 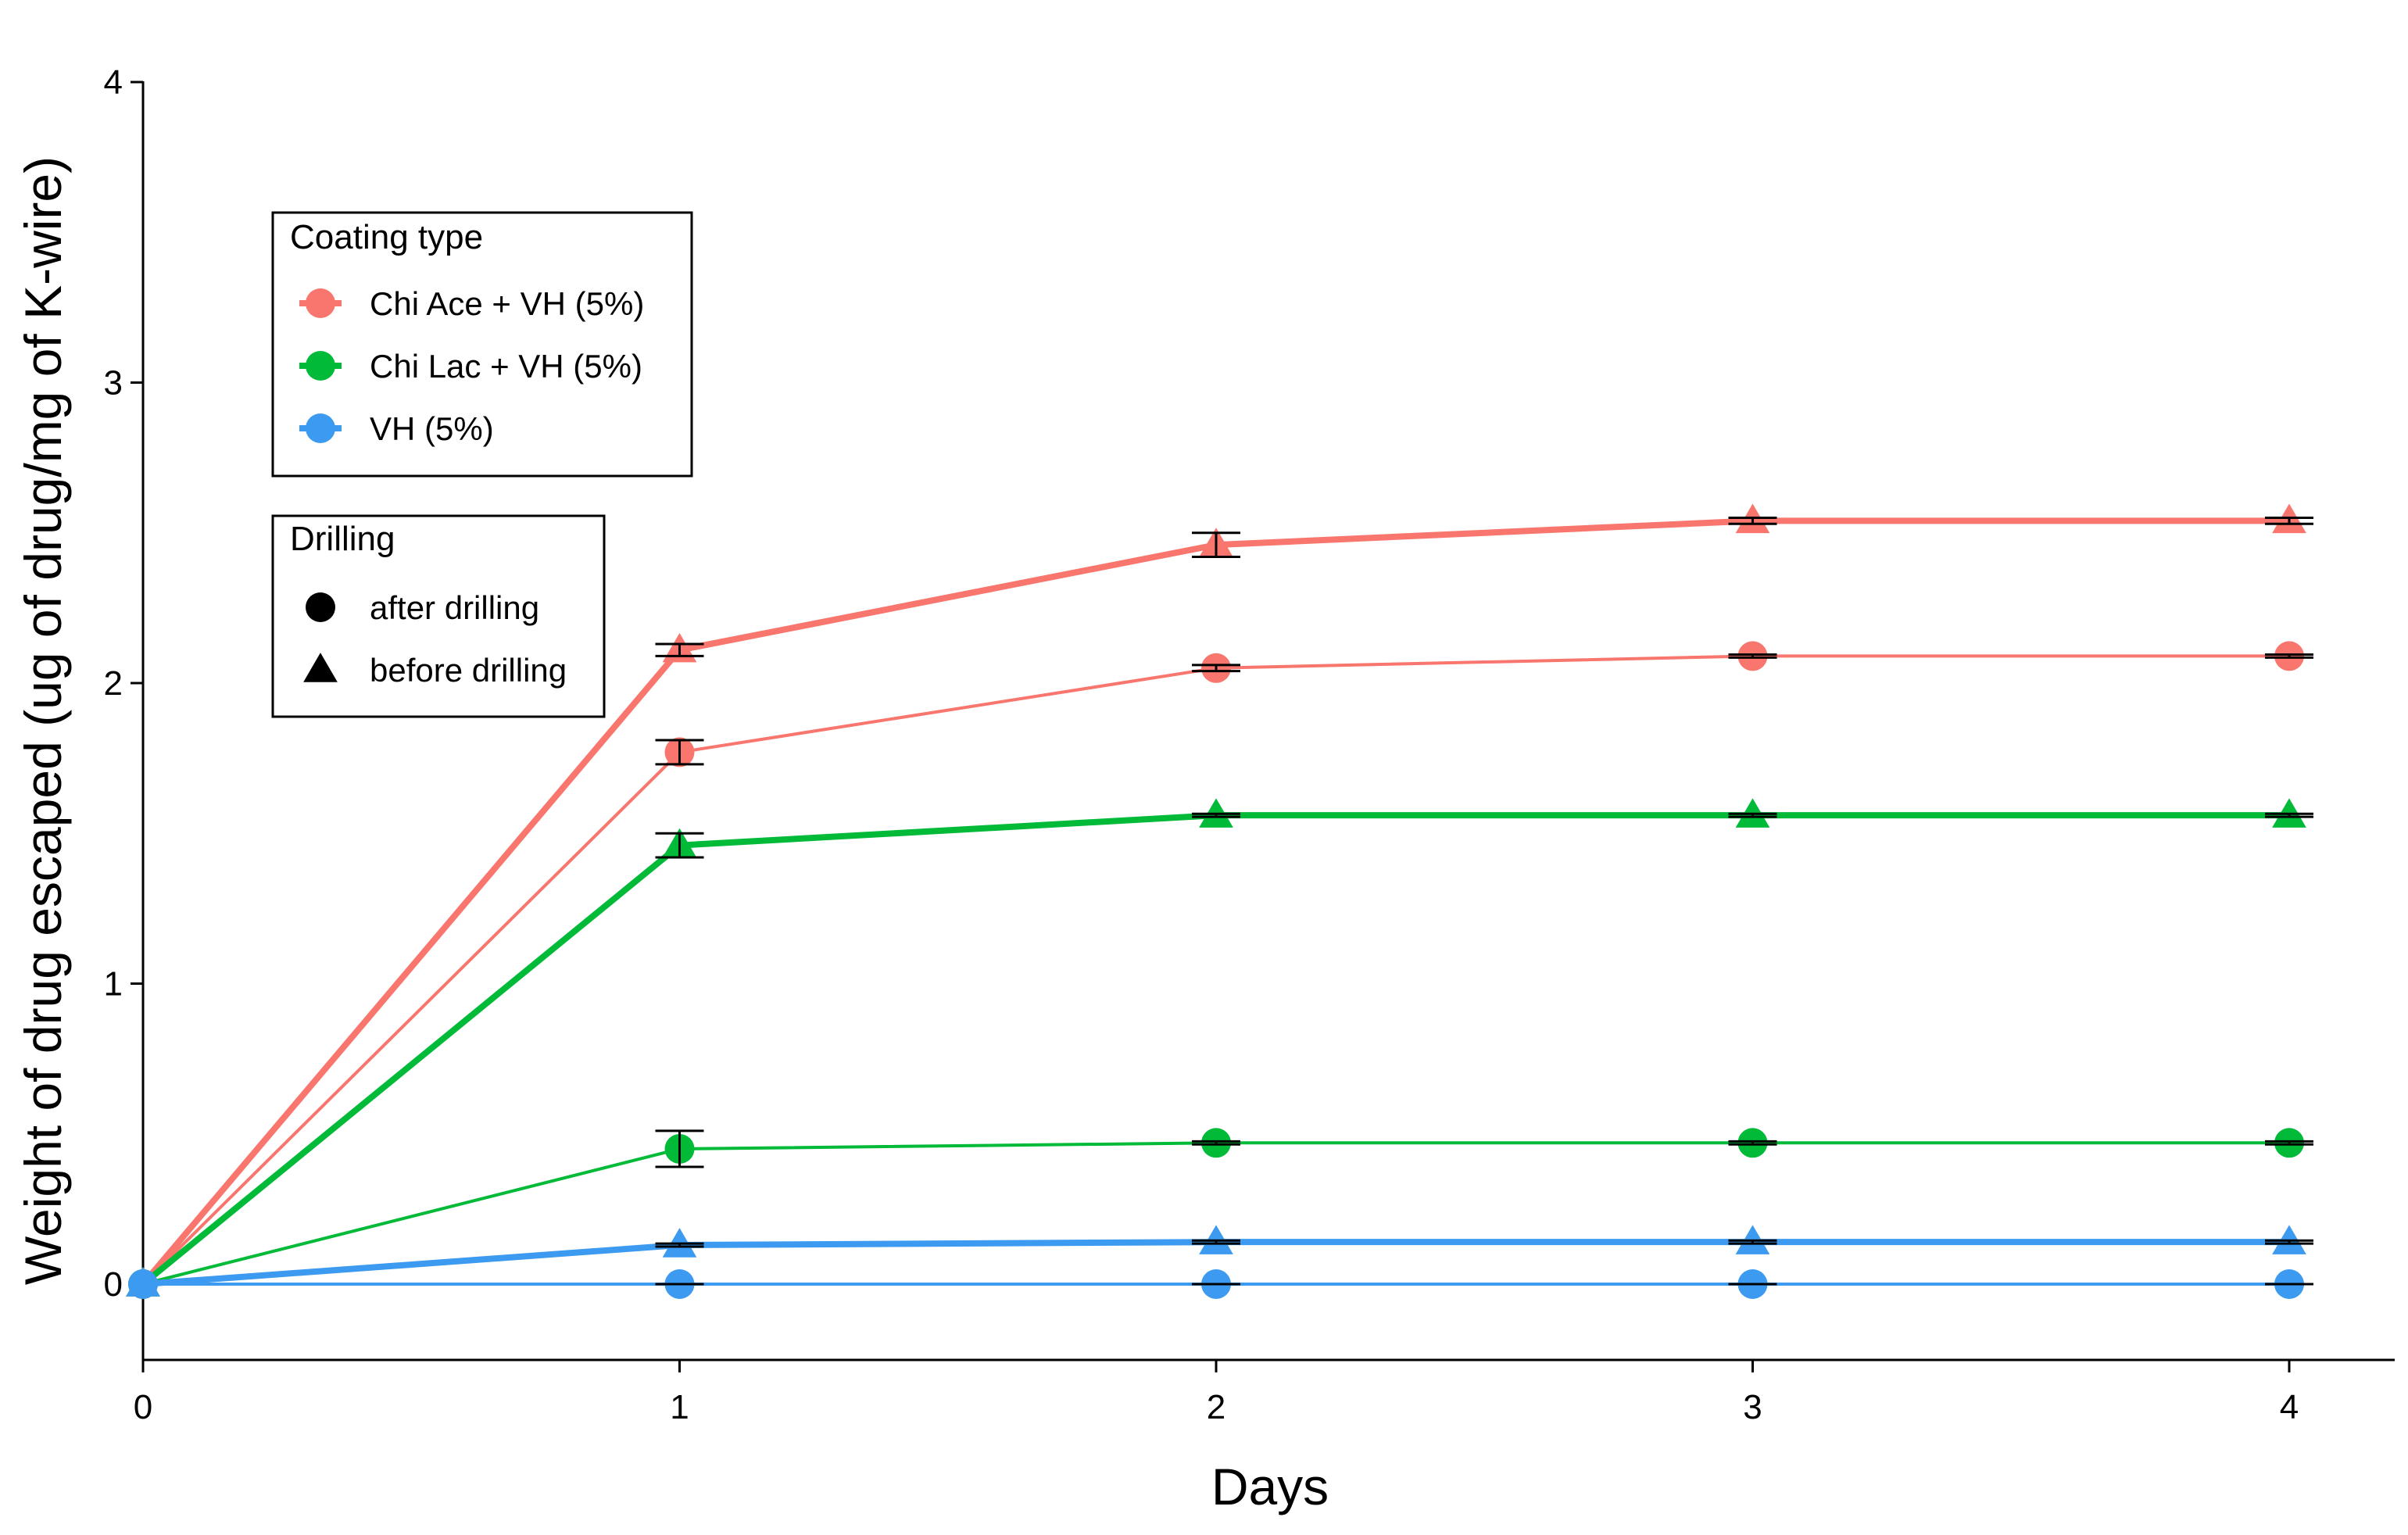 What do you see at coordinates (342, 539) in the screenshot?
I see `legend-drilling-title: Drilling` at bounding box center [342, 539].